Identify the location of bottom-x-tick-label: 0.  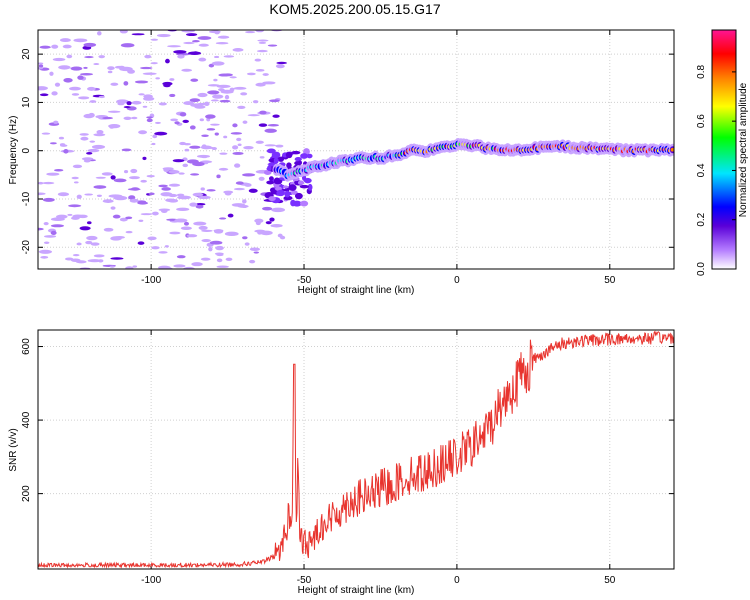
(457, 580).